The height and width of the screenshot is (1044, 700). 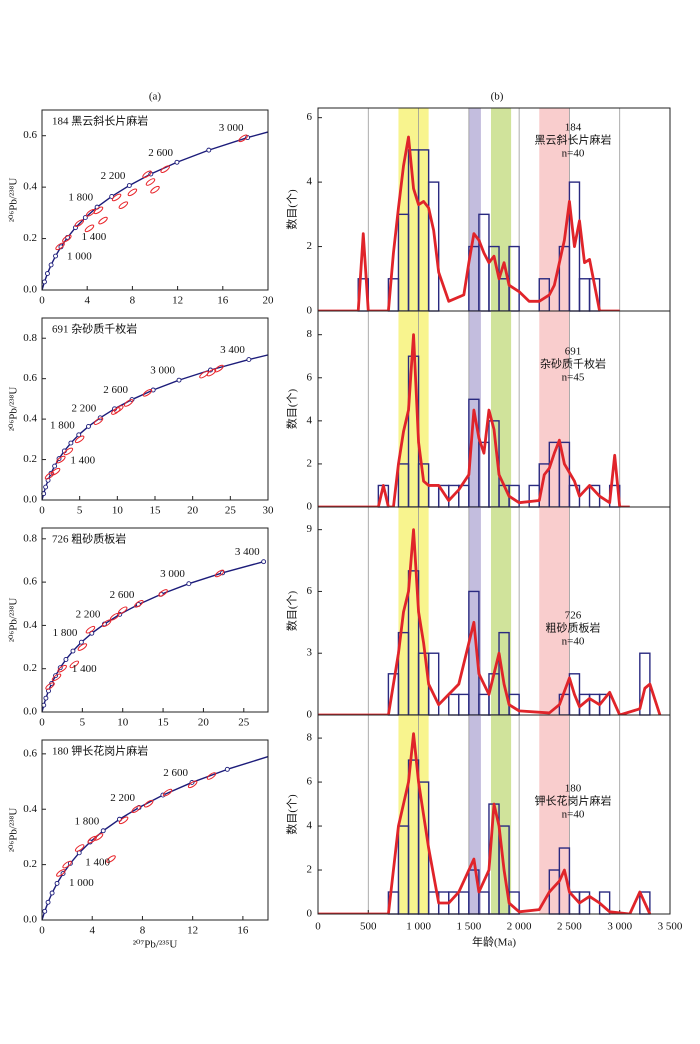 What do you see at coordinates (92, 931) in the screenshot?
I see `x-tick-label: 4` at bounding box center [92, 931].